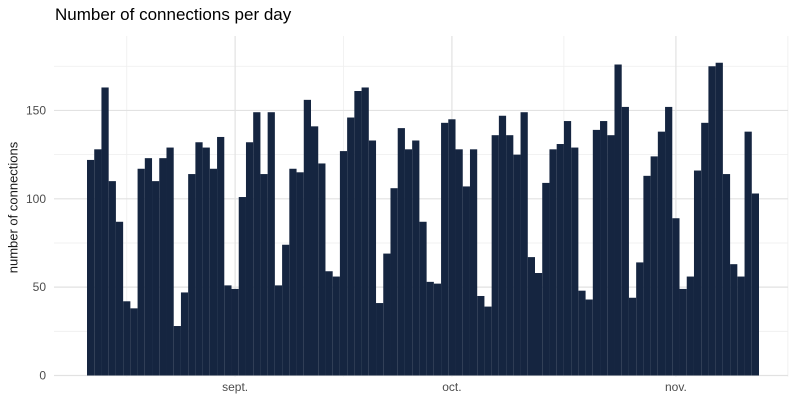 The width and height of the screenshot is (800, 400). I want to click on y-tick-label: 150, so click(36, 110).